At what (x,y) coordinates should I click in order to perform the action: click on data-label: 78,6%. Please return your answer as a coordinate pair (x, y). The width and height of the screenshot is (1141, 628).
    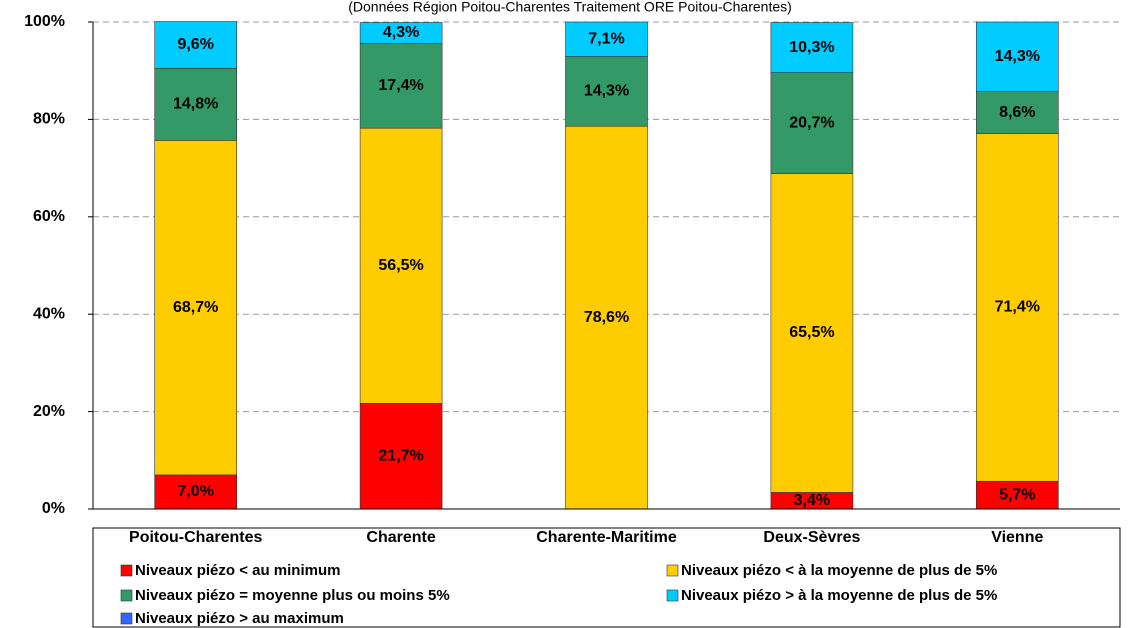
    Looking at the image, I should click on (606, 317).